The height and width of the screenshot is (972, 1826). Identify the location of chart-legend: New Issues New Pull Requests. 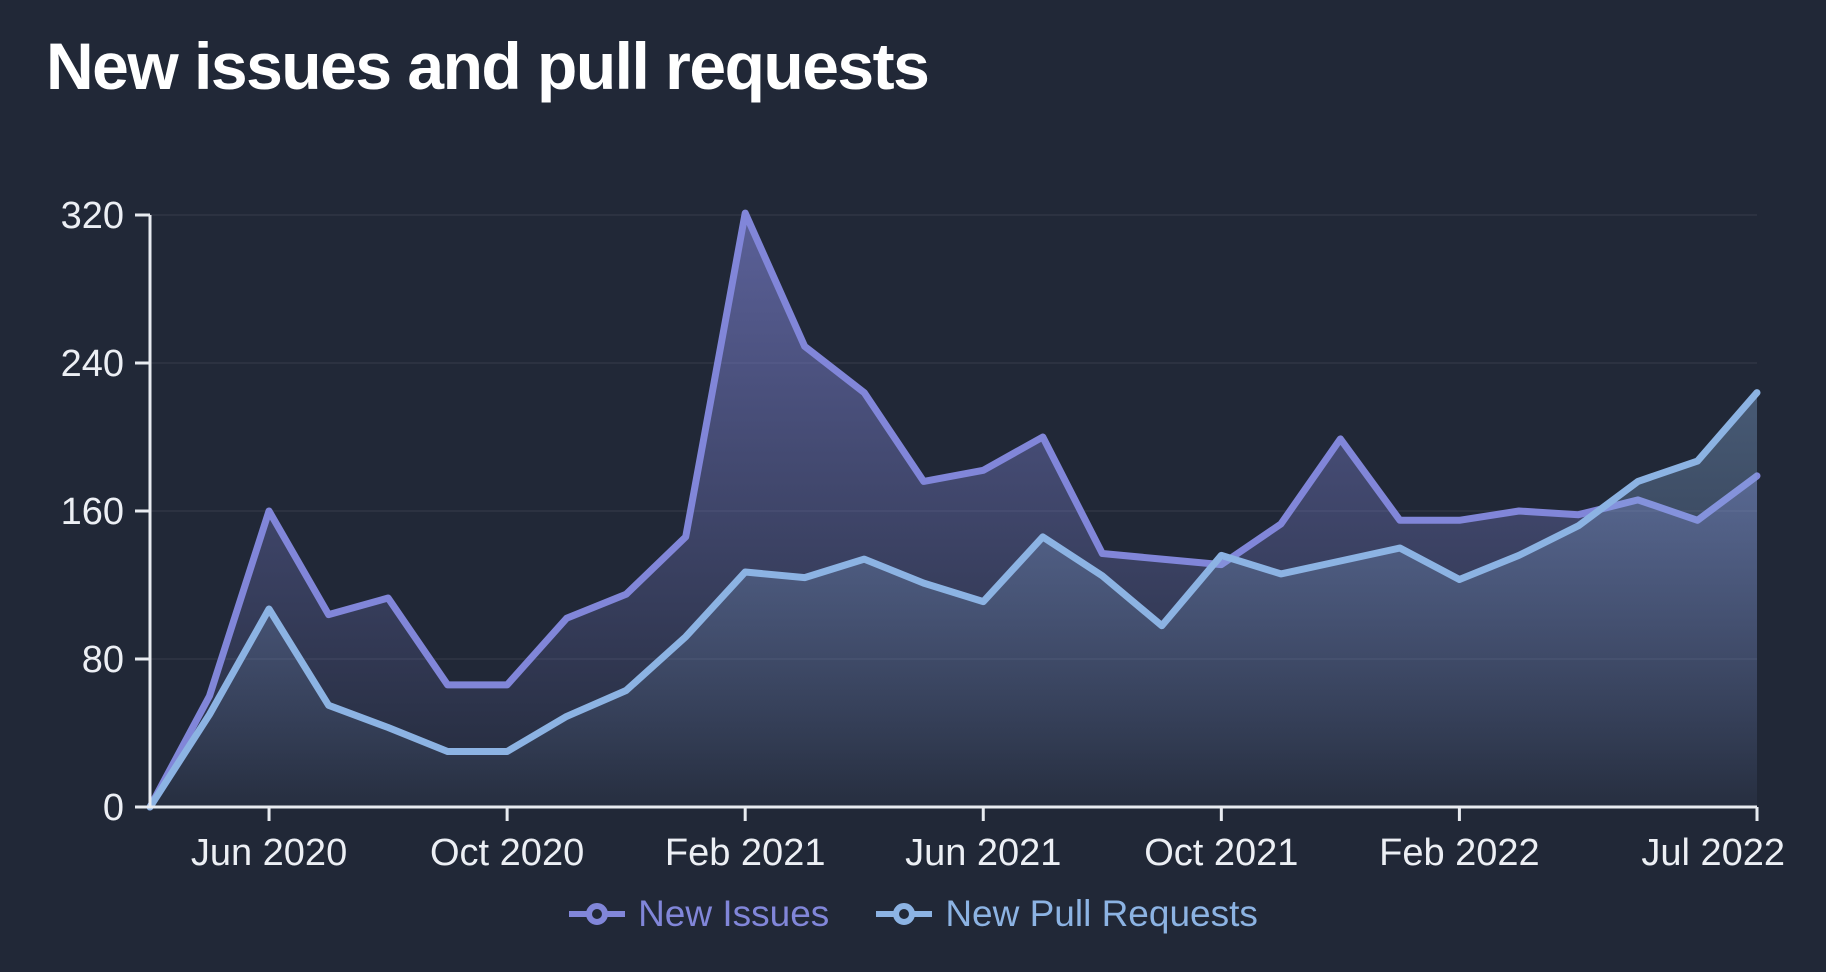
(913, 914).